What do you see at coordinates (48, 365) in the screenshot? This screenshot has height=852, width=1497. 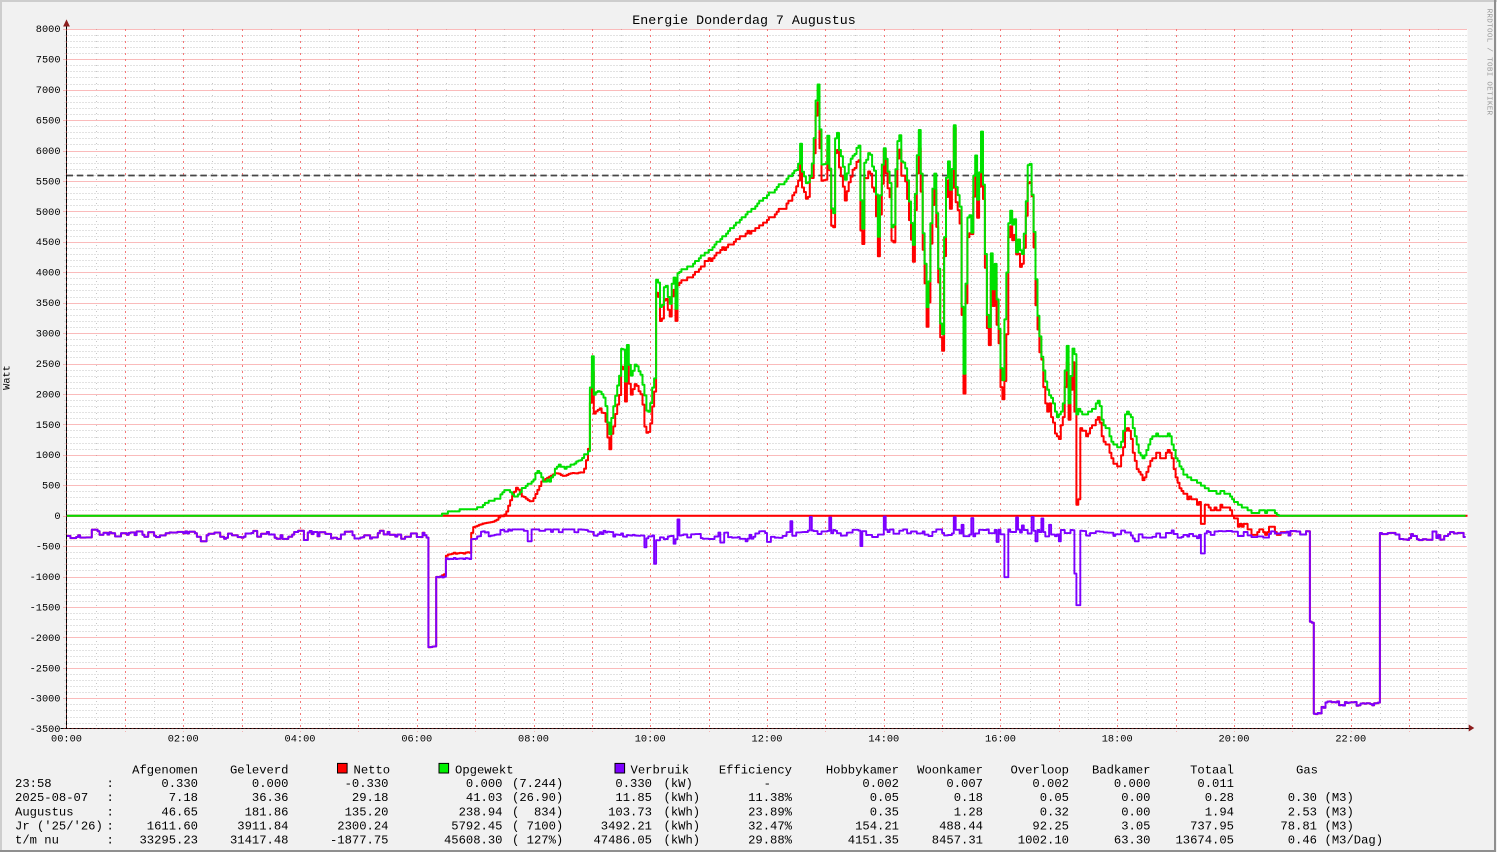 I see `svg-text: 2500` at bounding box center [48, 365].